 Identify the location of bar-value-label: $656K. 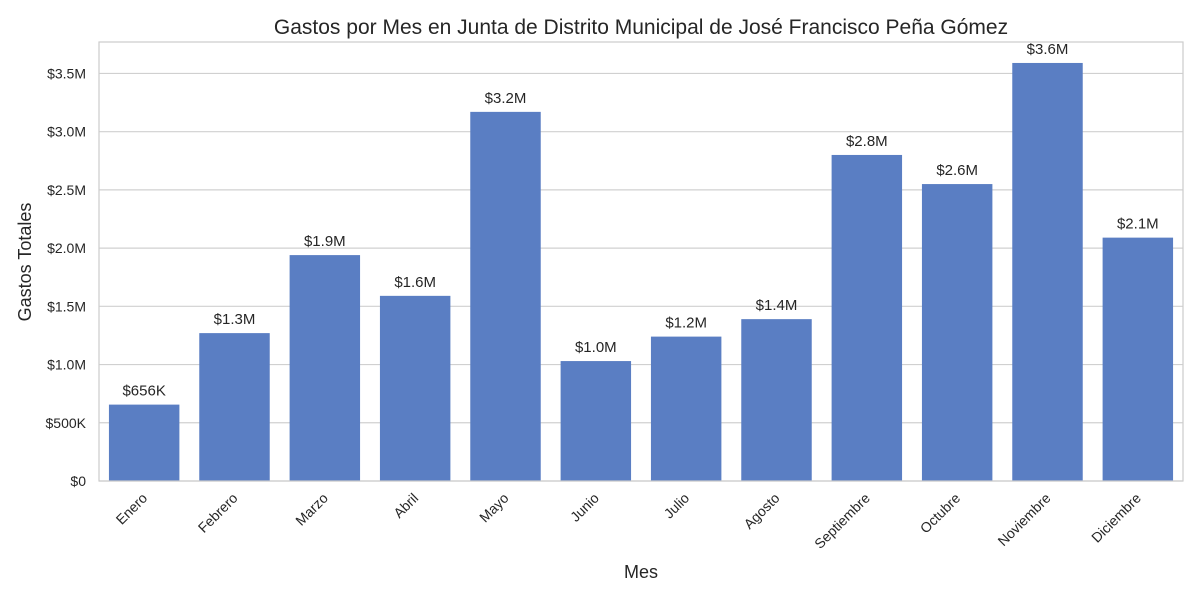
(143, 391).